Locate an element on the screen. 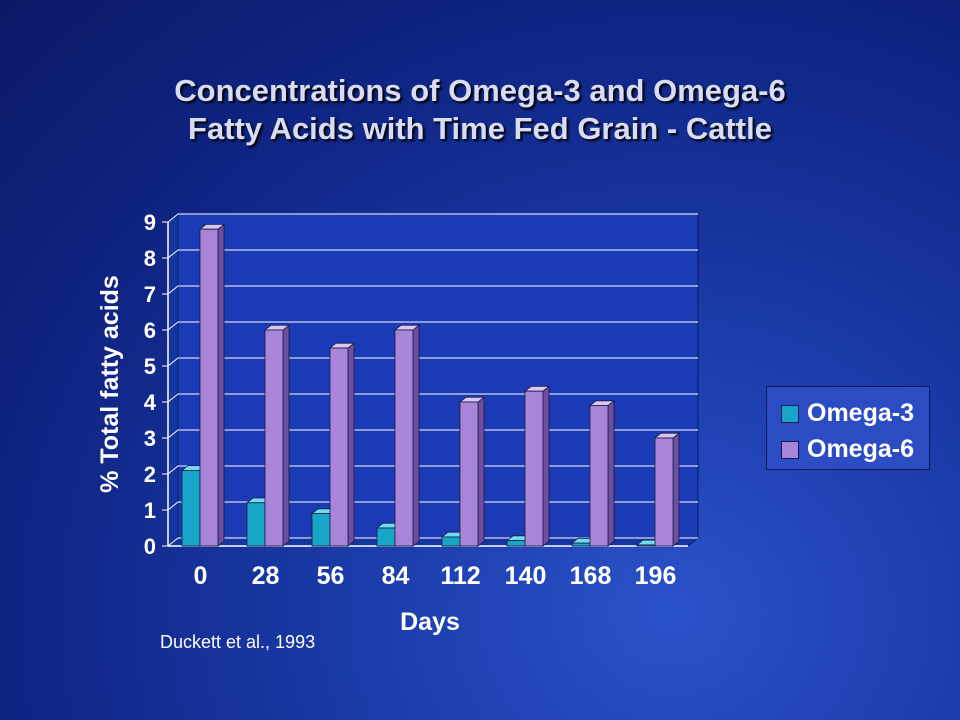 The image size is (960, 720). y-axis-label: % Total fatty acids is located at coordinates (110, 384).